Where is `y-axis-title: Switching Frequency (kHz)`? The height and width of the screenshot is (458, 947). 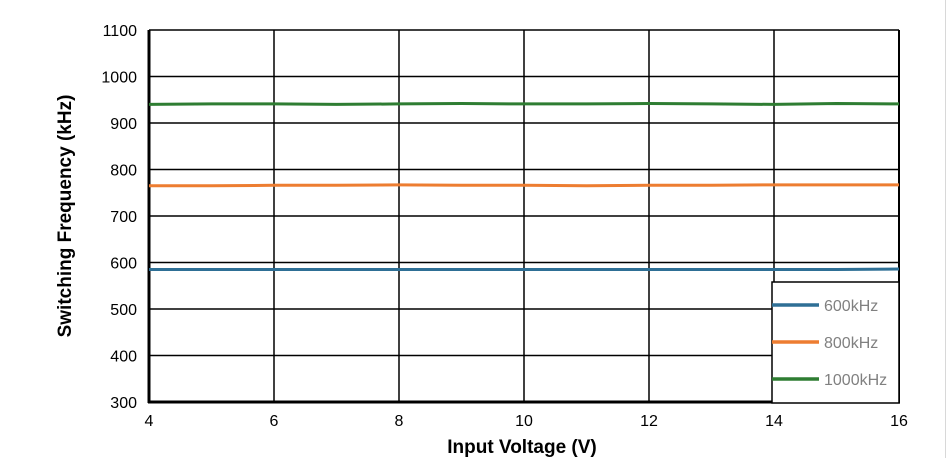 y-axis-title: Switching Frequency (kHz) is located at coordinates (65, 216).